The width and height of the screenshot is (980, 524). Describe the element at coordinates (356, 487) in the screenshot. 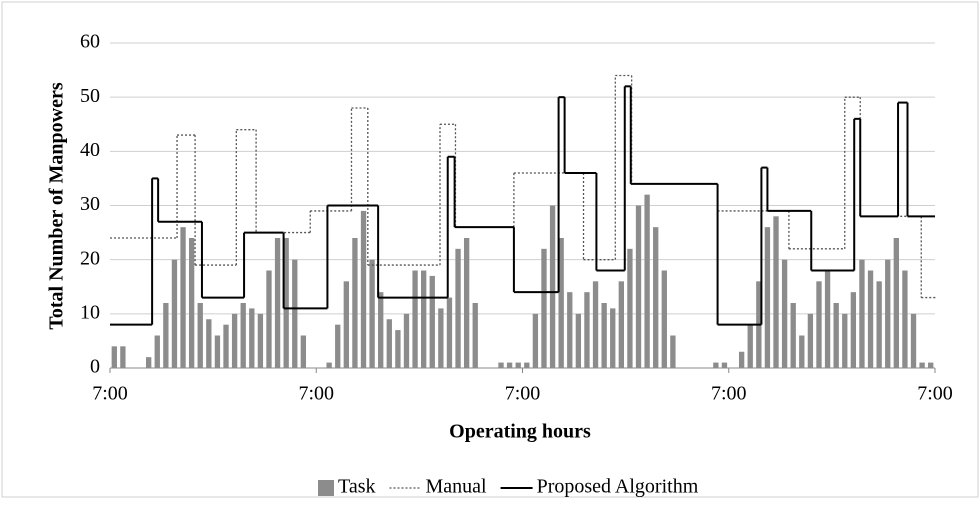

I see `legend-label: Task` at that location.